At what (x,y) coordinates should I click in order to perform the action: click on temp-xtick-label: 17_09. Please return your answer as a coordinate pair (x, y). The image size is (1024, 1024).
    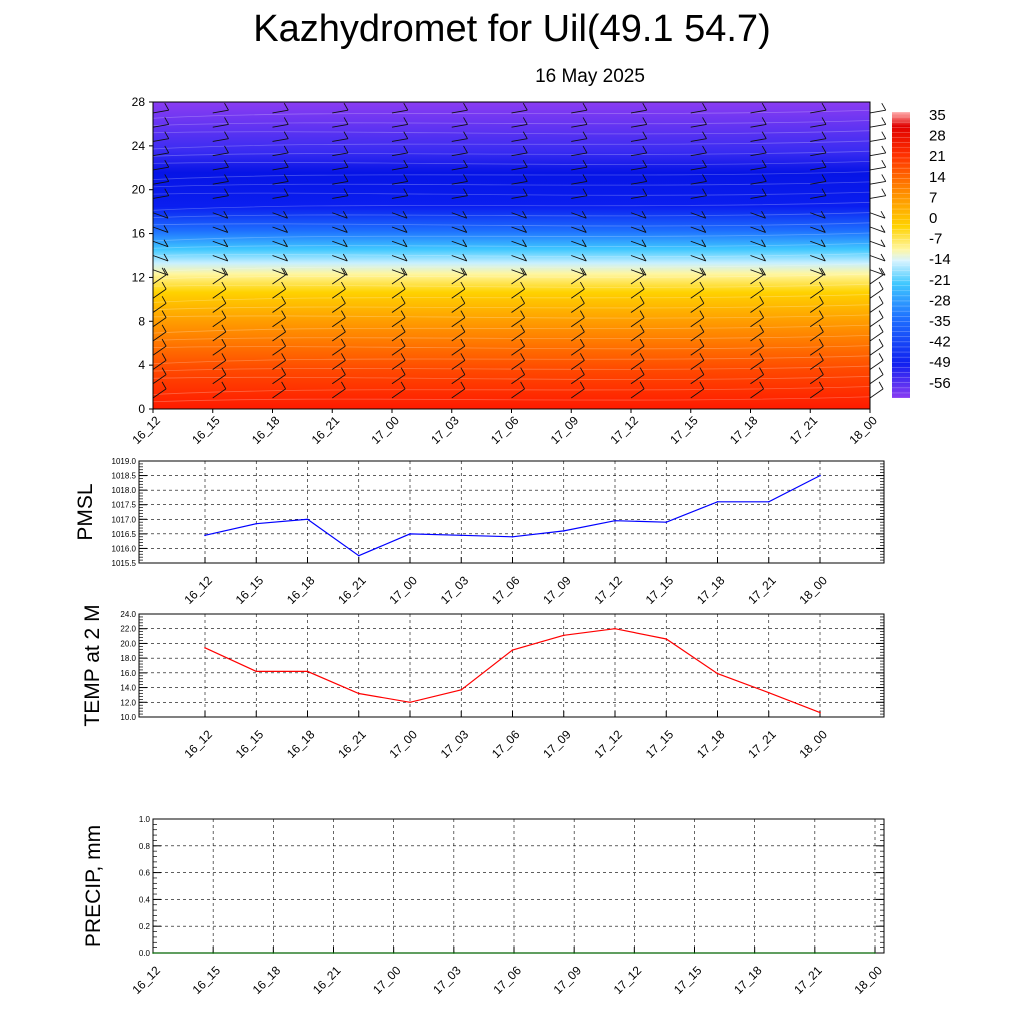
    Looking at the image, I should click on (557, 744).